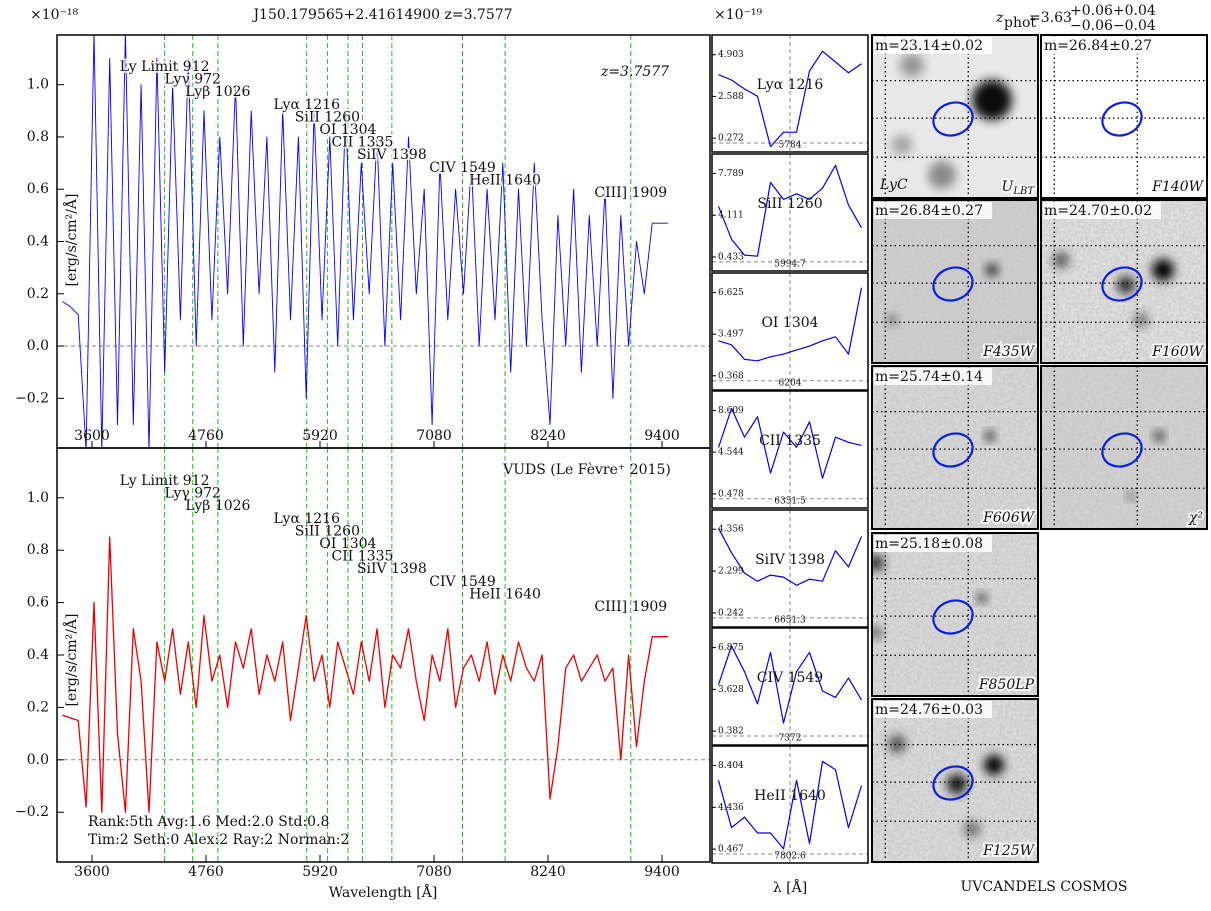 The image size is (1211, 911). What do you see at coordinates (731, 732) in the screenshot?
I see `y-tick-label: 0.382` at bounding box center [731, 732].